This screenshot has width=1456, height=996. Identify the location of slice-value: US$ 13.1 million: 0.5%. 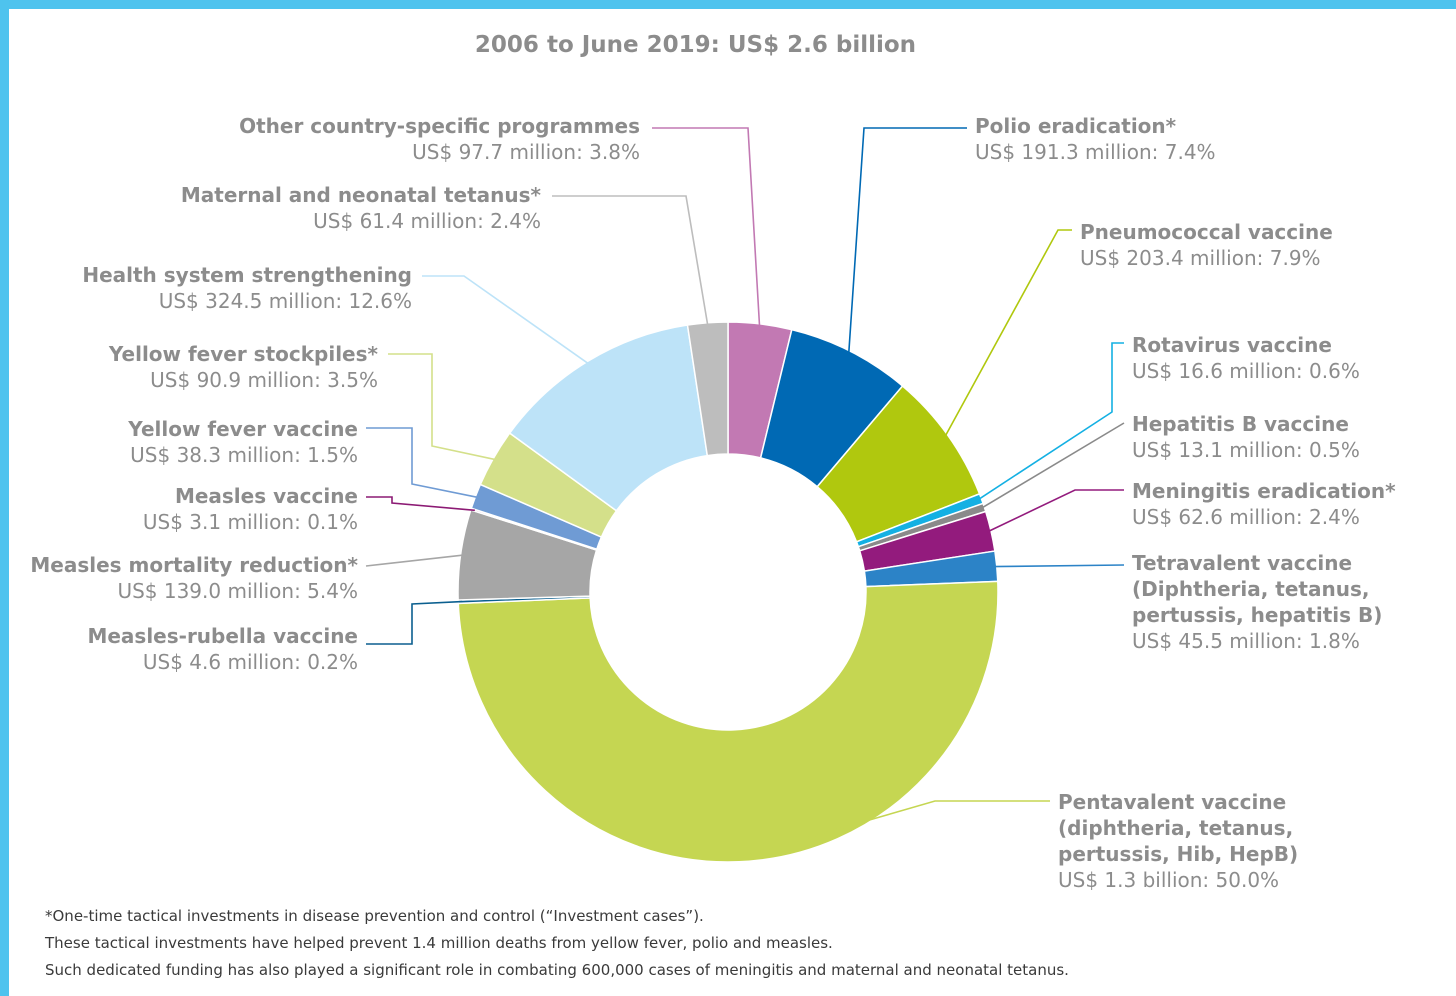
(1246, 450).